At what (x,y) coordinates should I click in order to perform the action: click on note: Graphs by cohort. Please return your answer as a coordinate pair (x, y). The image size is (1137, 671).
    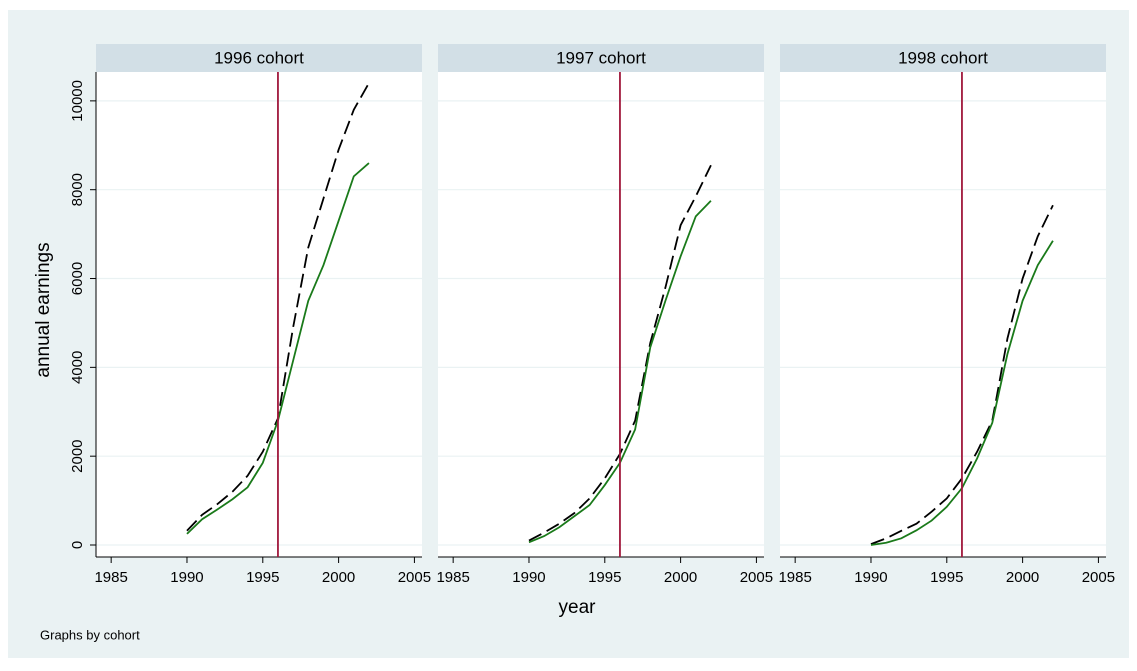
    Looking at the image, I should click on (90, 634).